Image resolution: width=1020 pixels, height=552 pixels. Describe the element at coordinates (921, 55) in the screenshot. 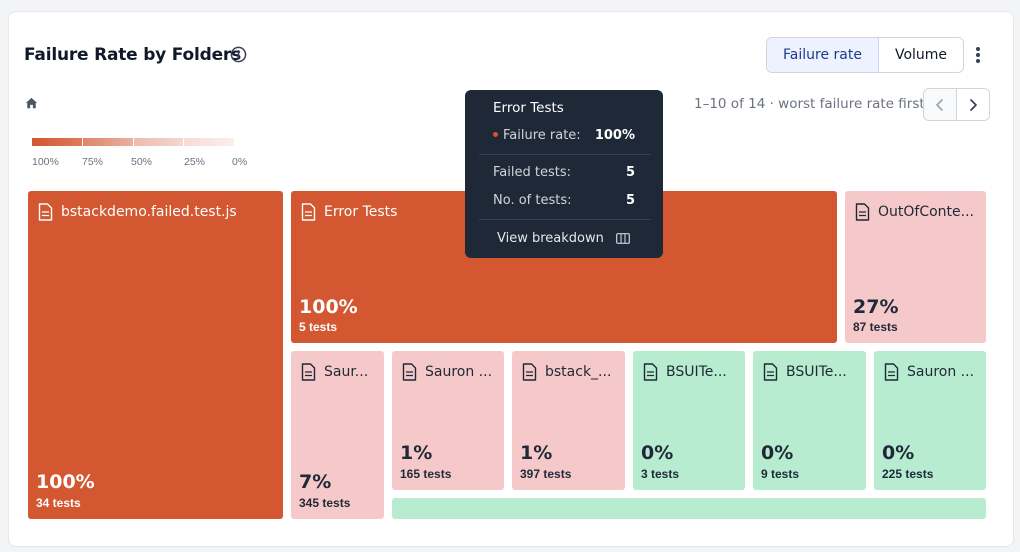

I see `volume-toggle: Volume` at that location.